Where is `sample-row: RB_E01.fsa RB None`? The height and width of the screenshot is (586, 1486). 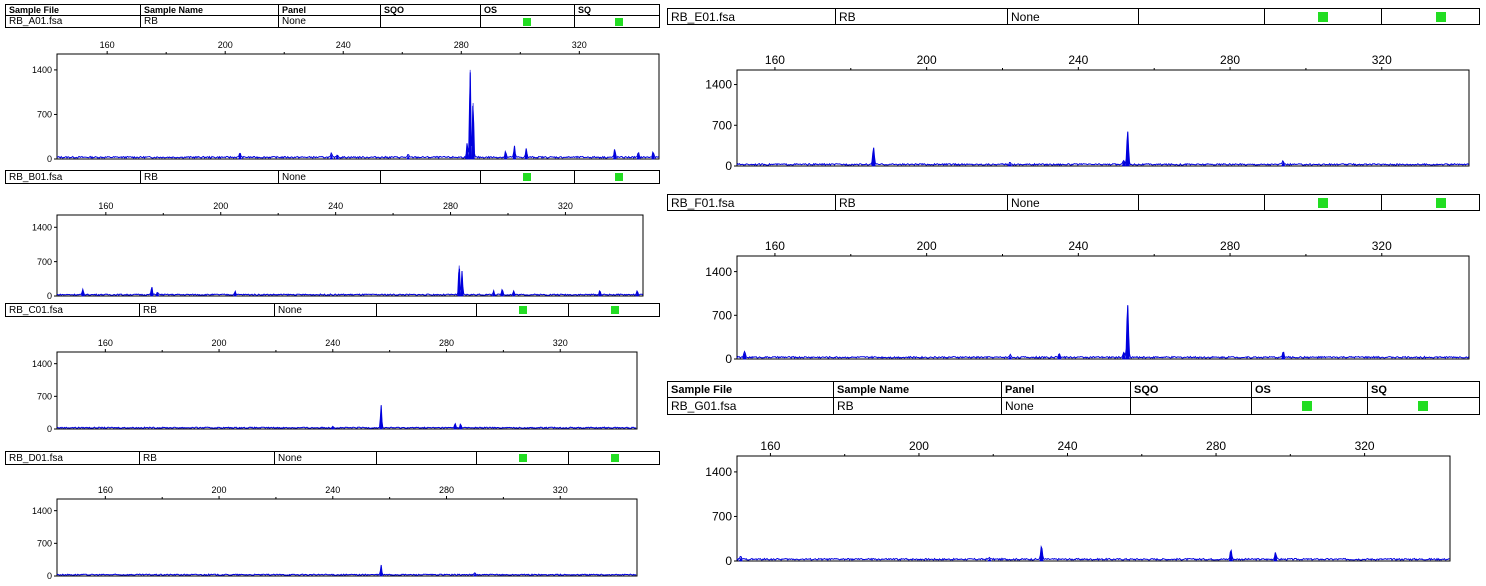
sample-row: RB_E01.fsa RB None is located at coordinates (1073, 16).